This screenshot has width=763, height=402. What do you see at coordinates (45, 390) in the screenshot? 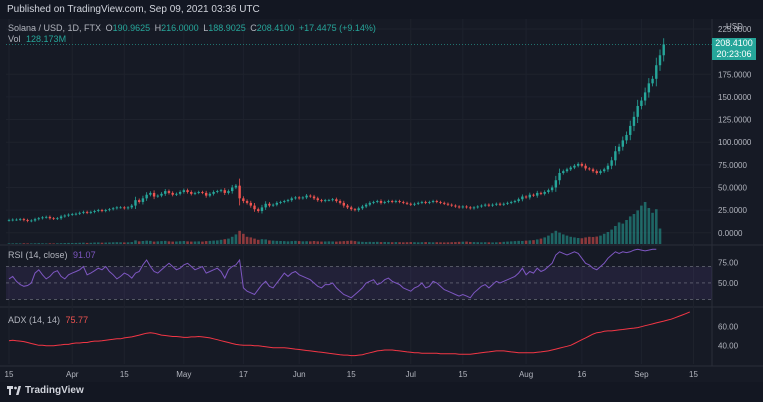
I see `tradingview-logo: TradingView` at bounding box center [45, 390].